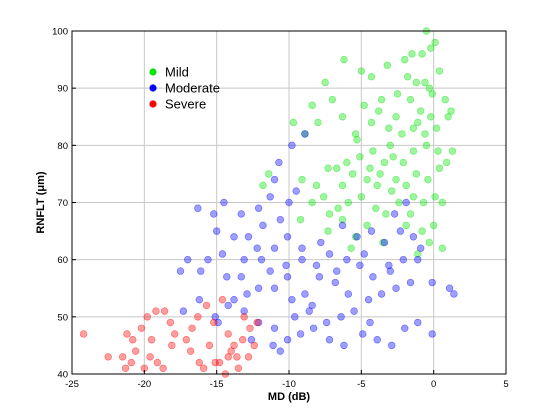  I want to click on legend-label-severe: Severe, so click(185, 104).